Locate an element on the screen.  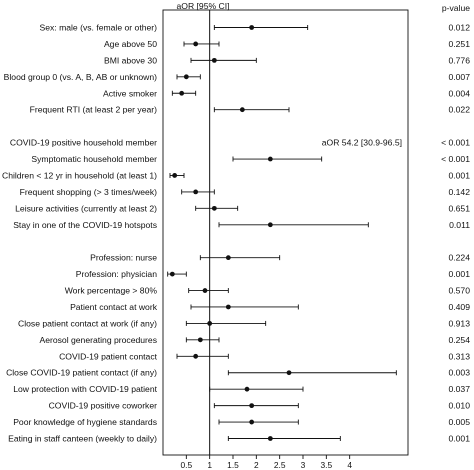
row-pvalue: 0.251 is located at coordinates (459, 44).